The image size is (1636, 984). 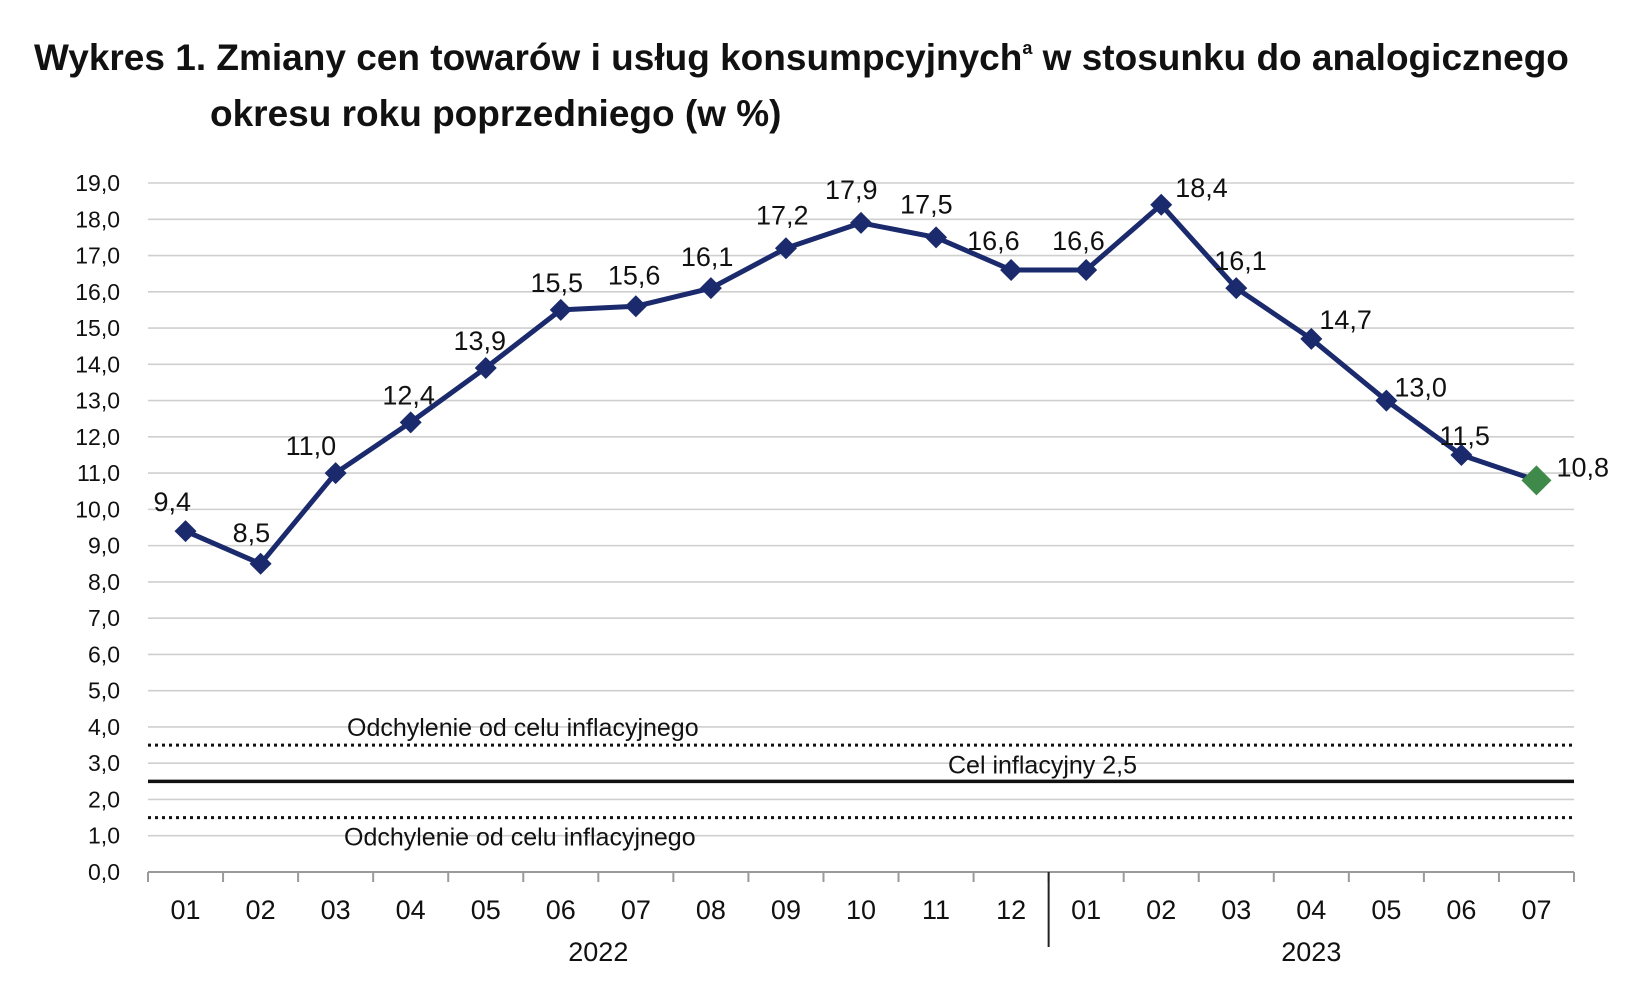 What do you see at coordinates (598, 952) in the screenshot?
I see `year-label: 2022` at bounding box center [598, 952].